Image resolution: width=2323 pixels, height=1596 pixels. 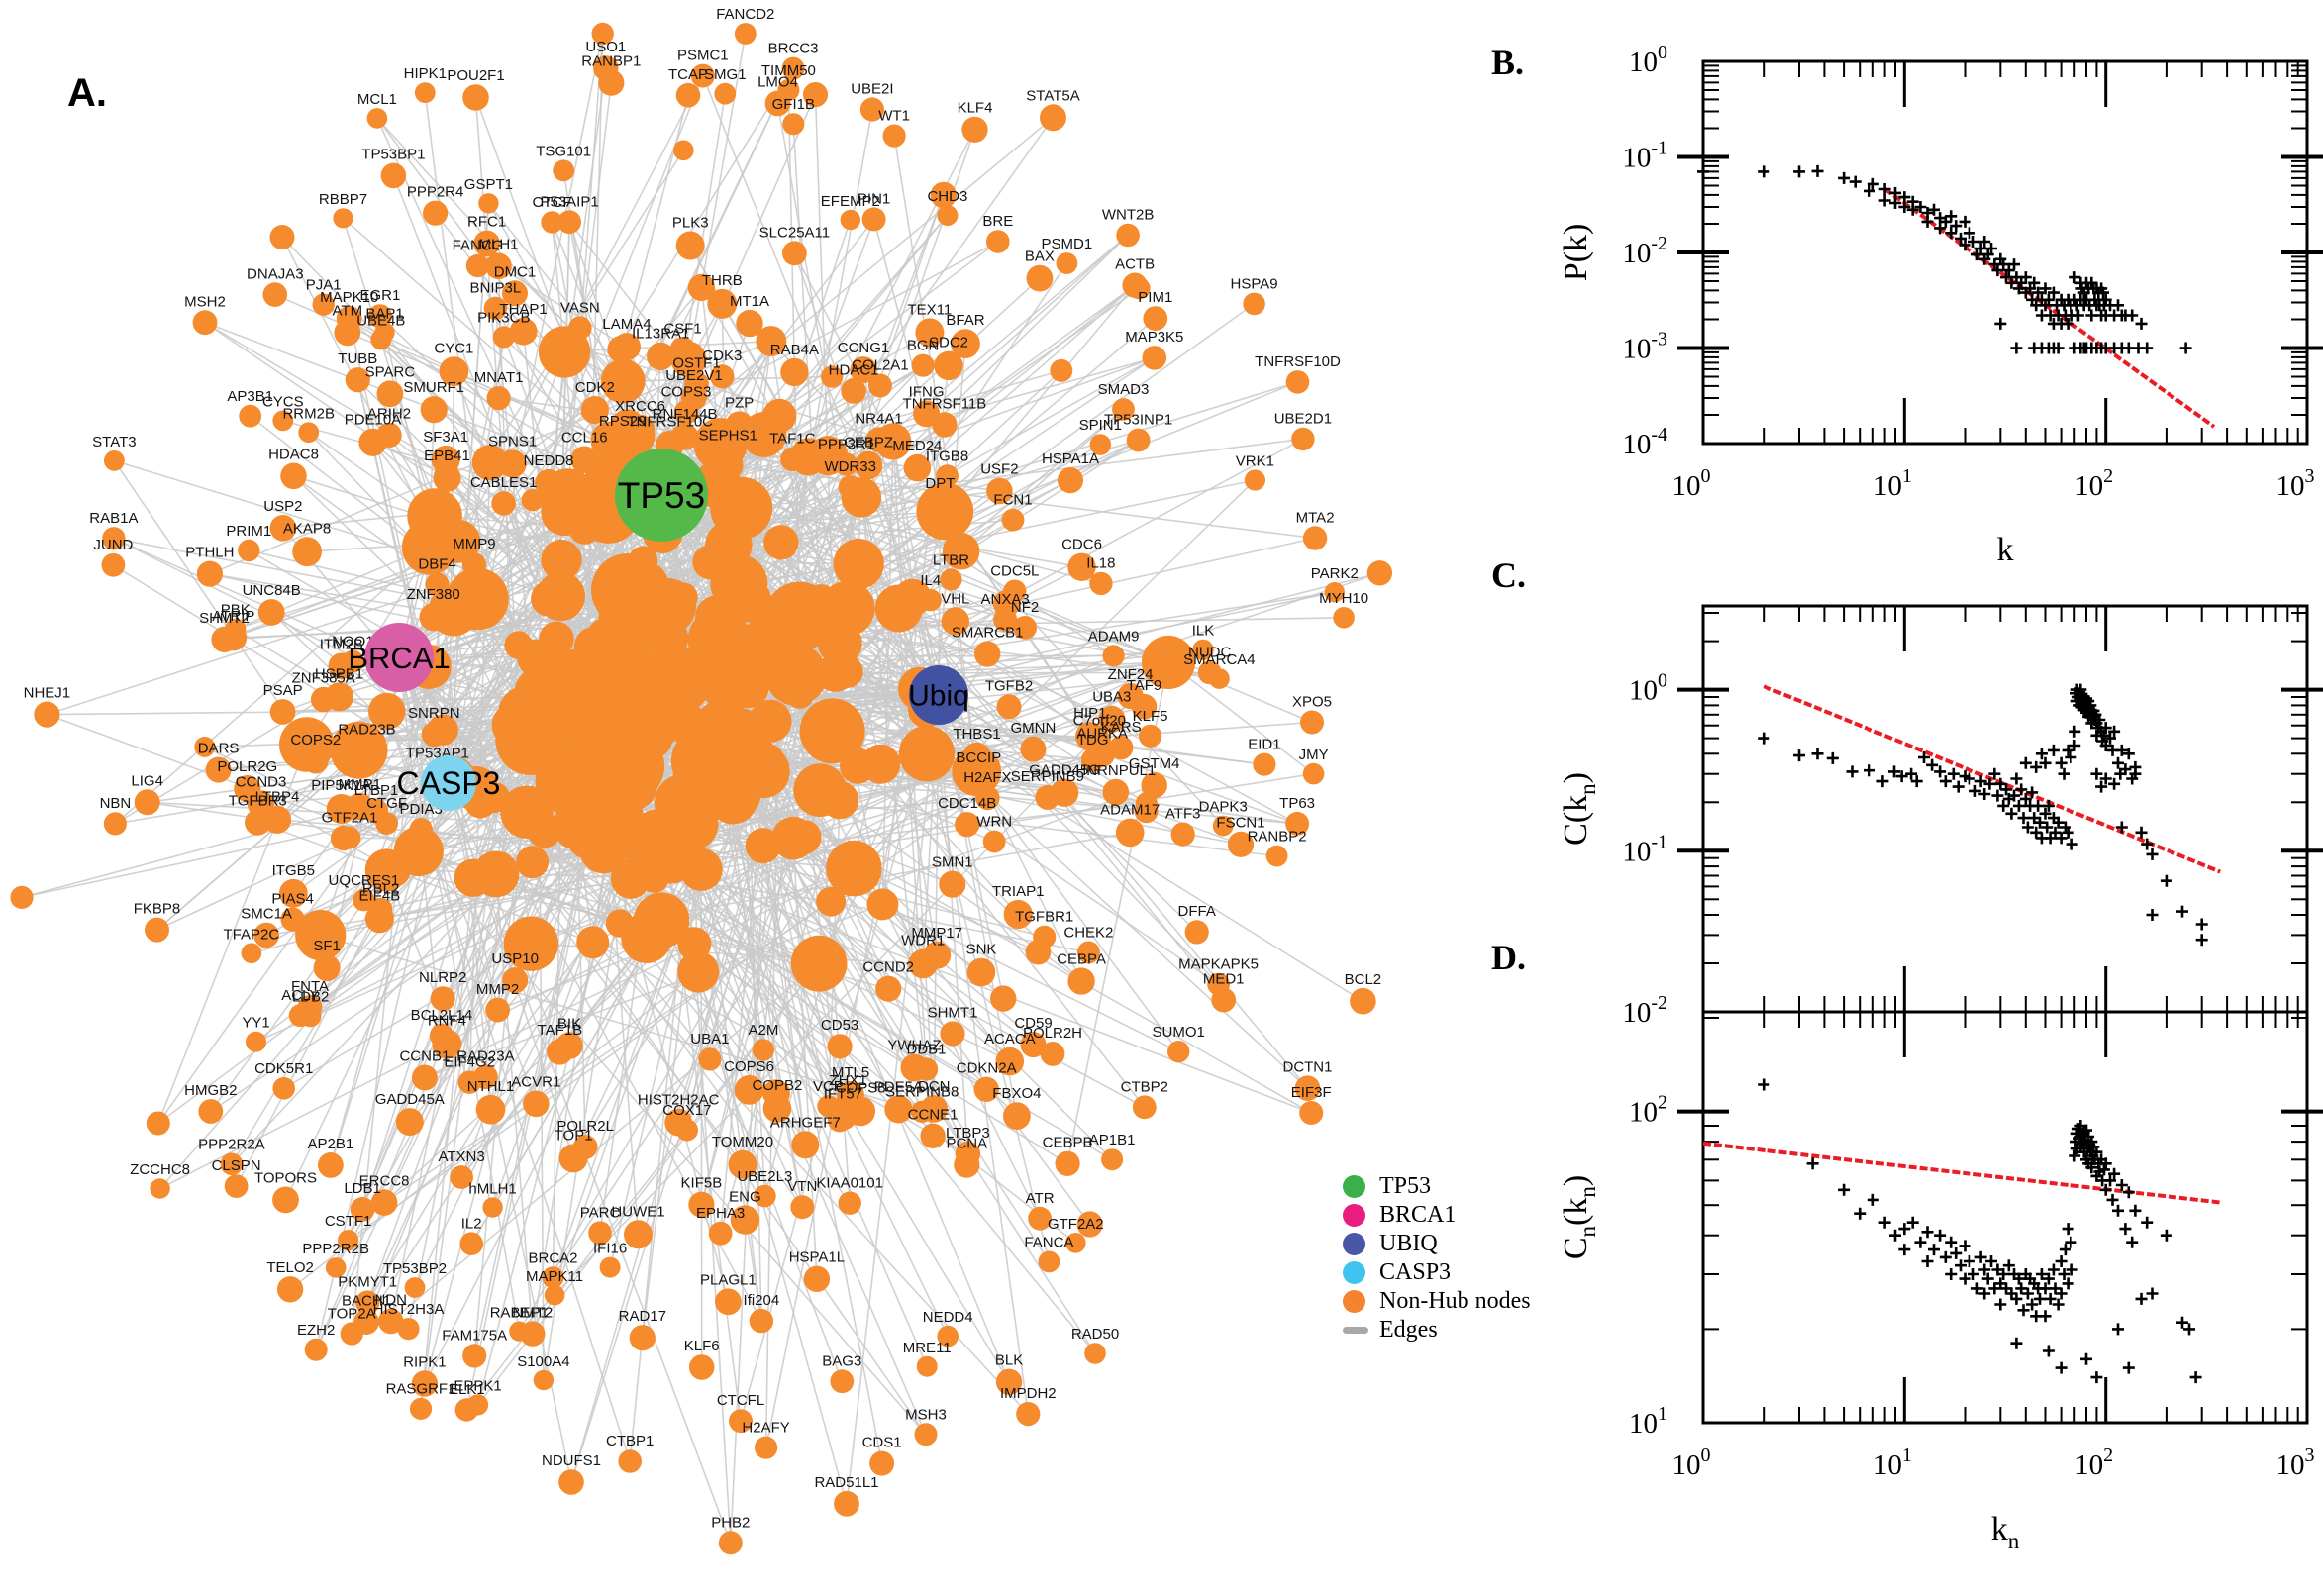 What do you see at coordinates (688, 74) in the screenshot?
I see `network-node-label: TCAP` at bounding box center [688, 74].